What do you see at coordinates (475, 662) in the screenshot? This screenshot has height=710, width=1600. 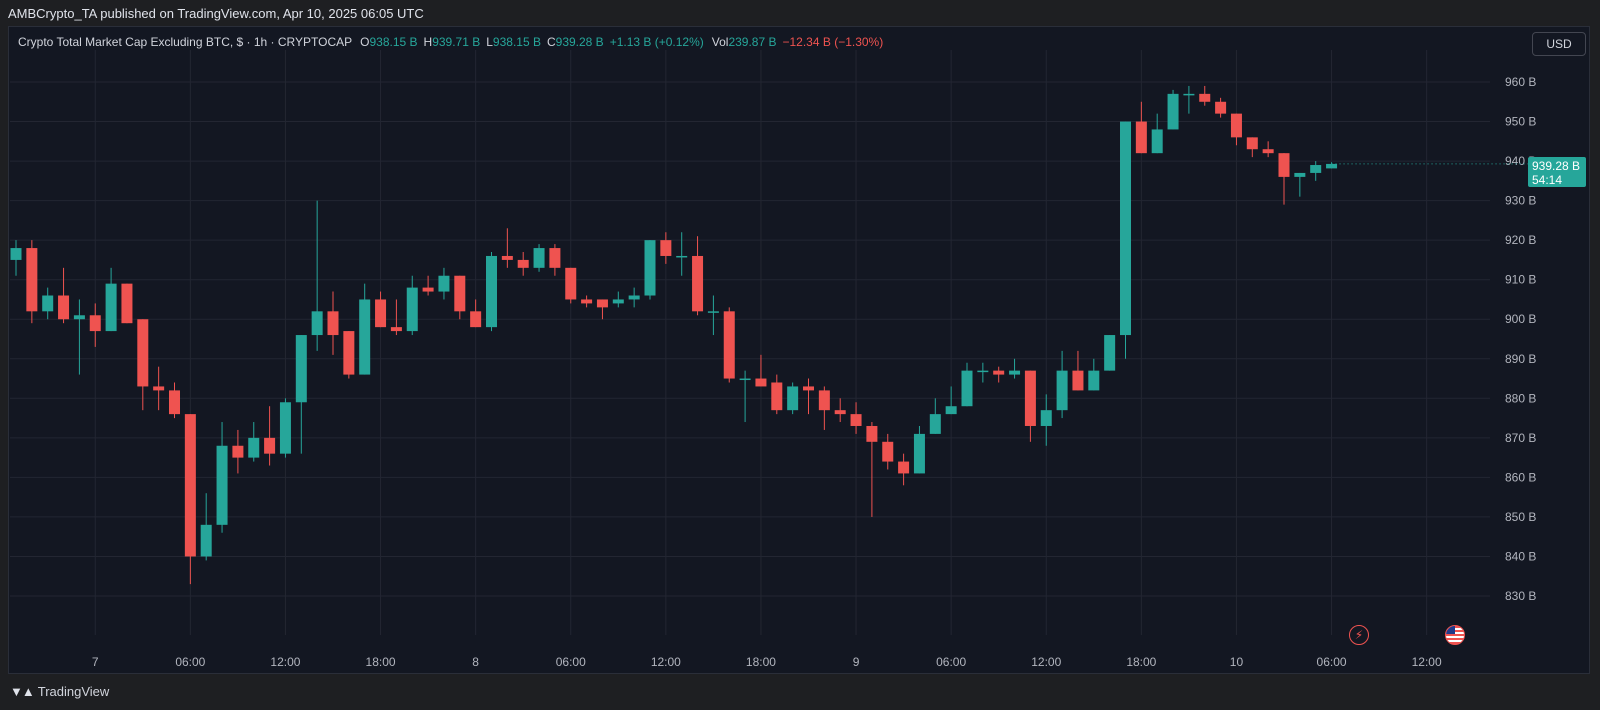 I see `x-tick-label: 8` at bounding box center [475, 662].